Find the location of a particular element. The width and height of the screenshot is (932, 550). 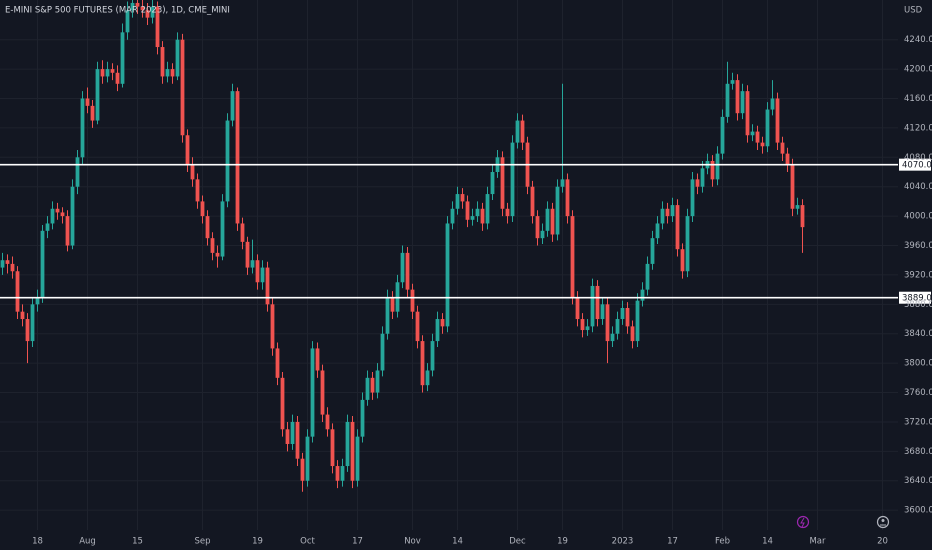

price-level-label: 3889.00 is located at coordinates (917, 299).